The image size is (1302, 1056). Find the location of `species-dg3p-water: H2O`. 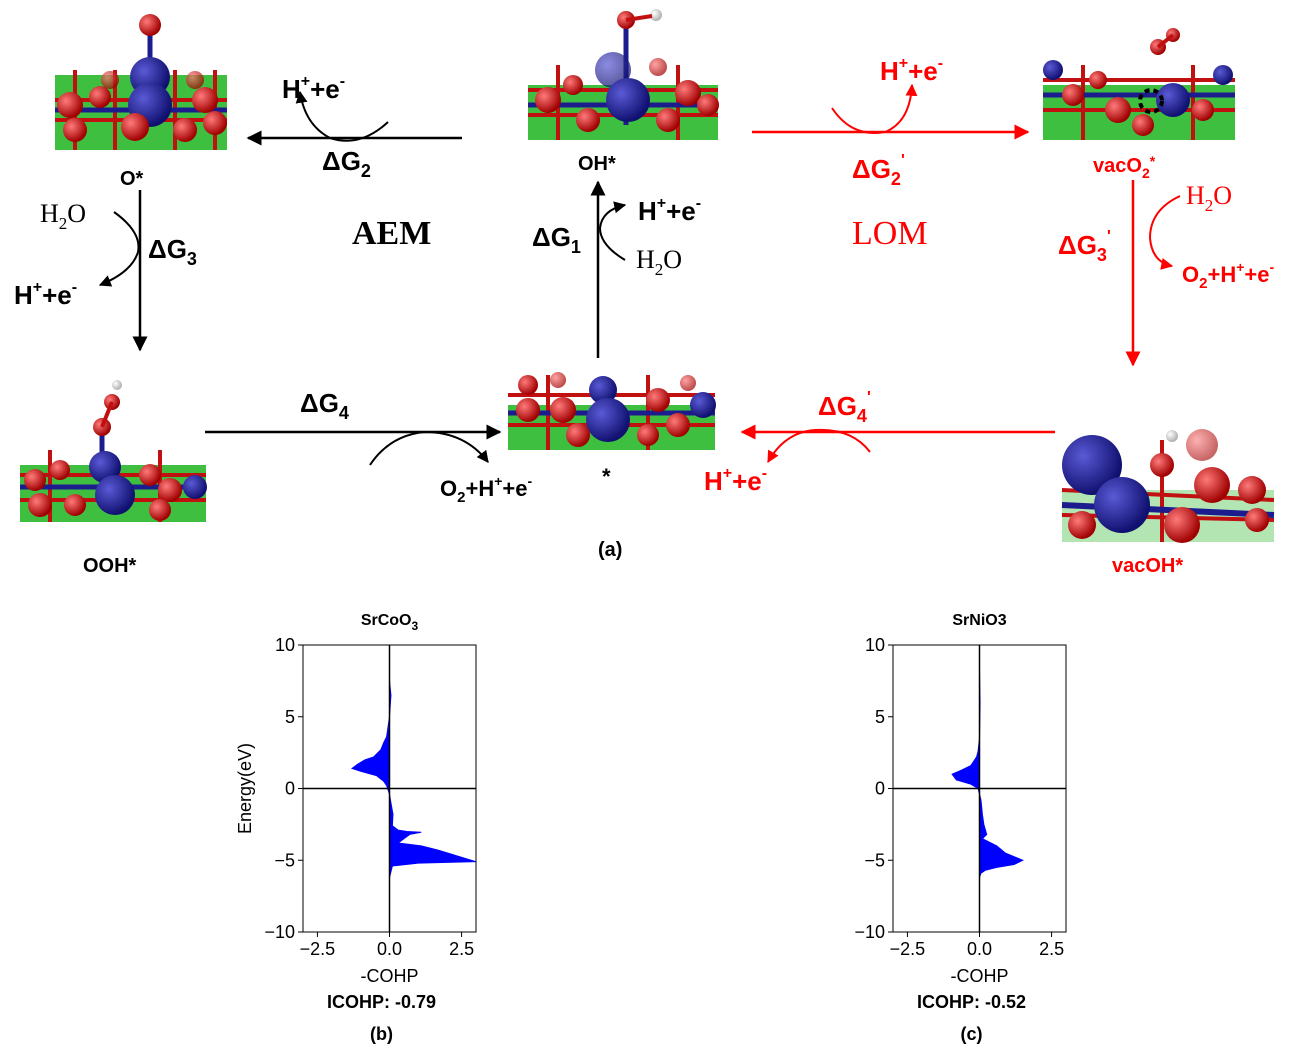

species-dg3p-water: H2O is located at coordinates (1209, 198).